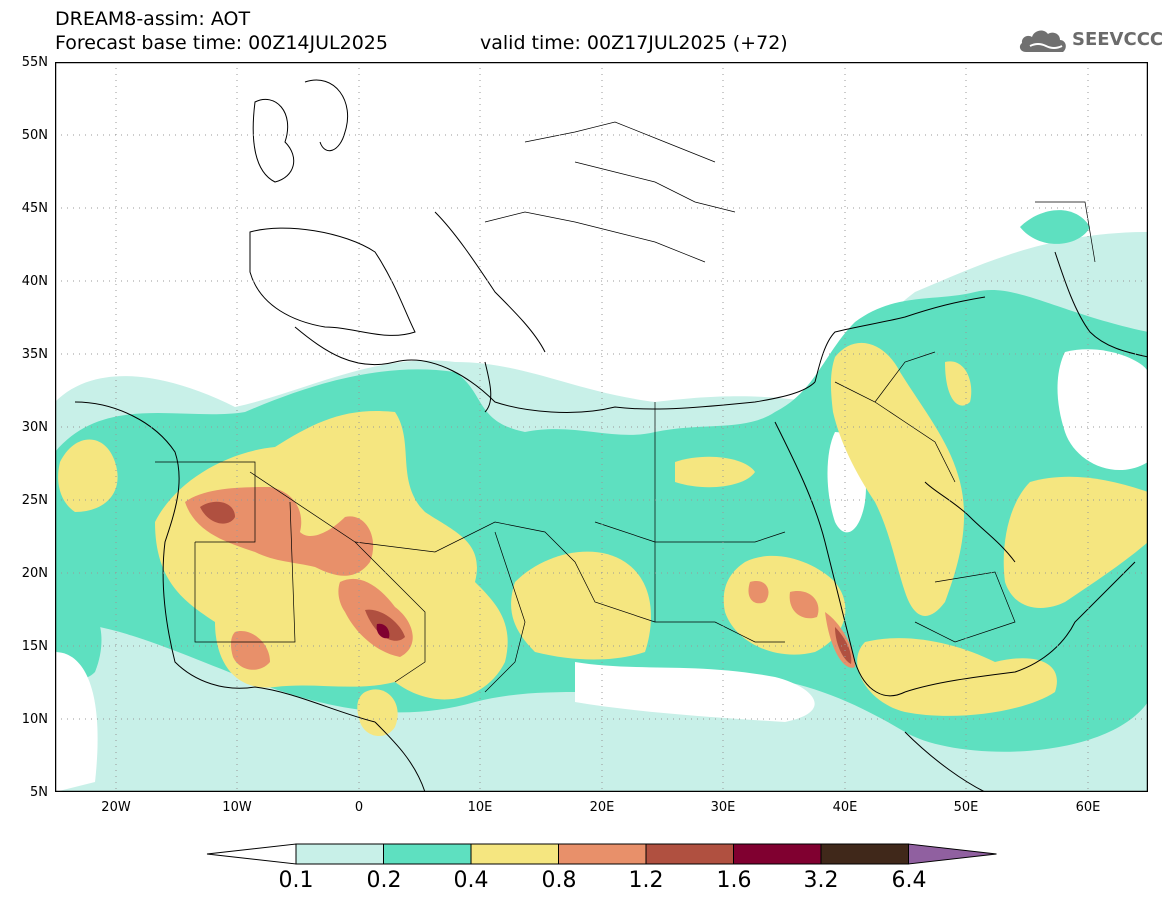 The height and width of the screenshot is (905, 1165). What do you see at coordinates (359, 807) in the screenshot?
I see `lon-label: 0` at bounding box center [359, 807].